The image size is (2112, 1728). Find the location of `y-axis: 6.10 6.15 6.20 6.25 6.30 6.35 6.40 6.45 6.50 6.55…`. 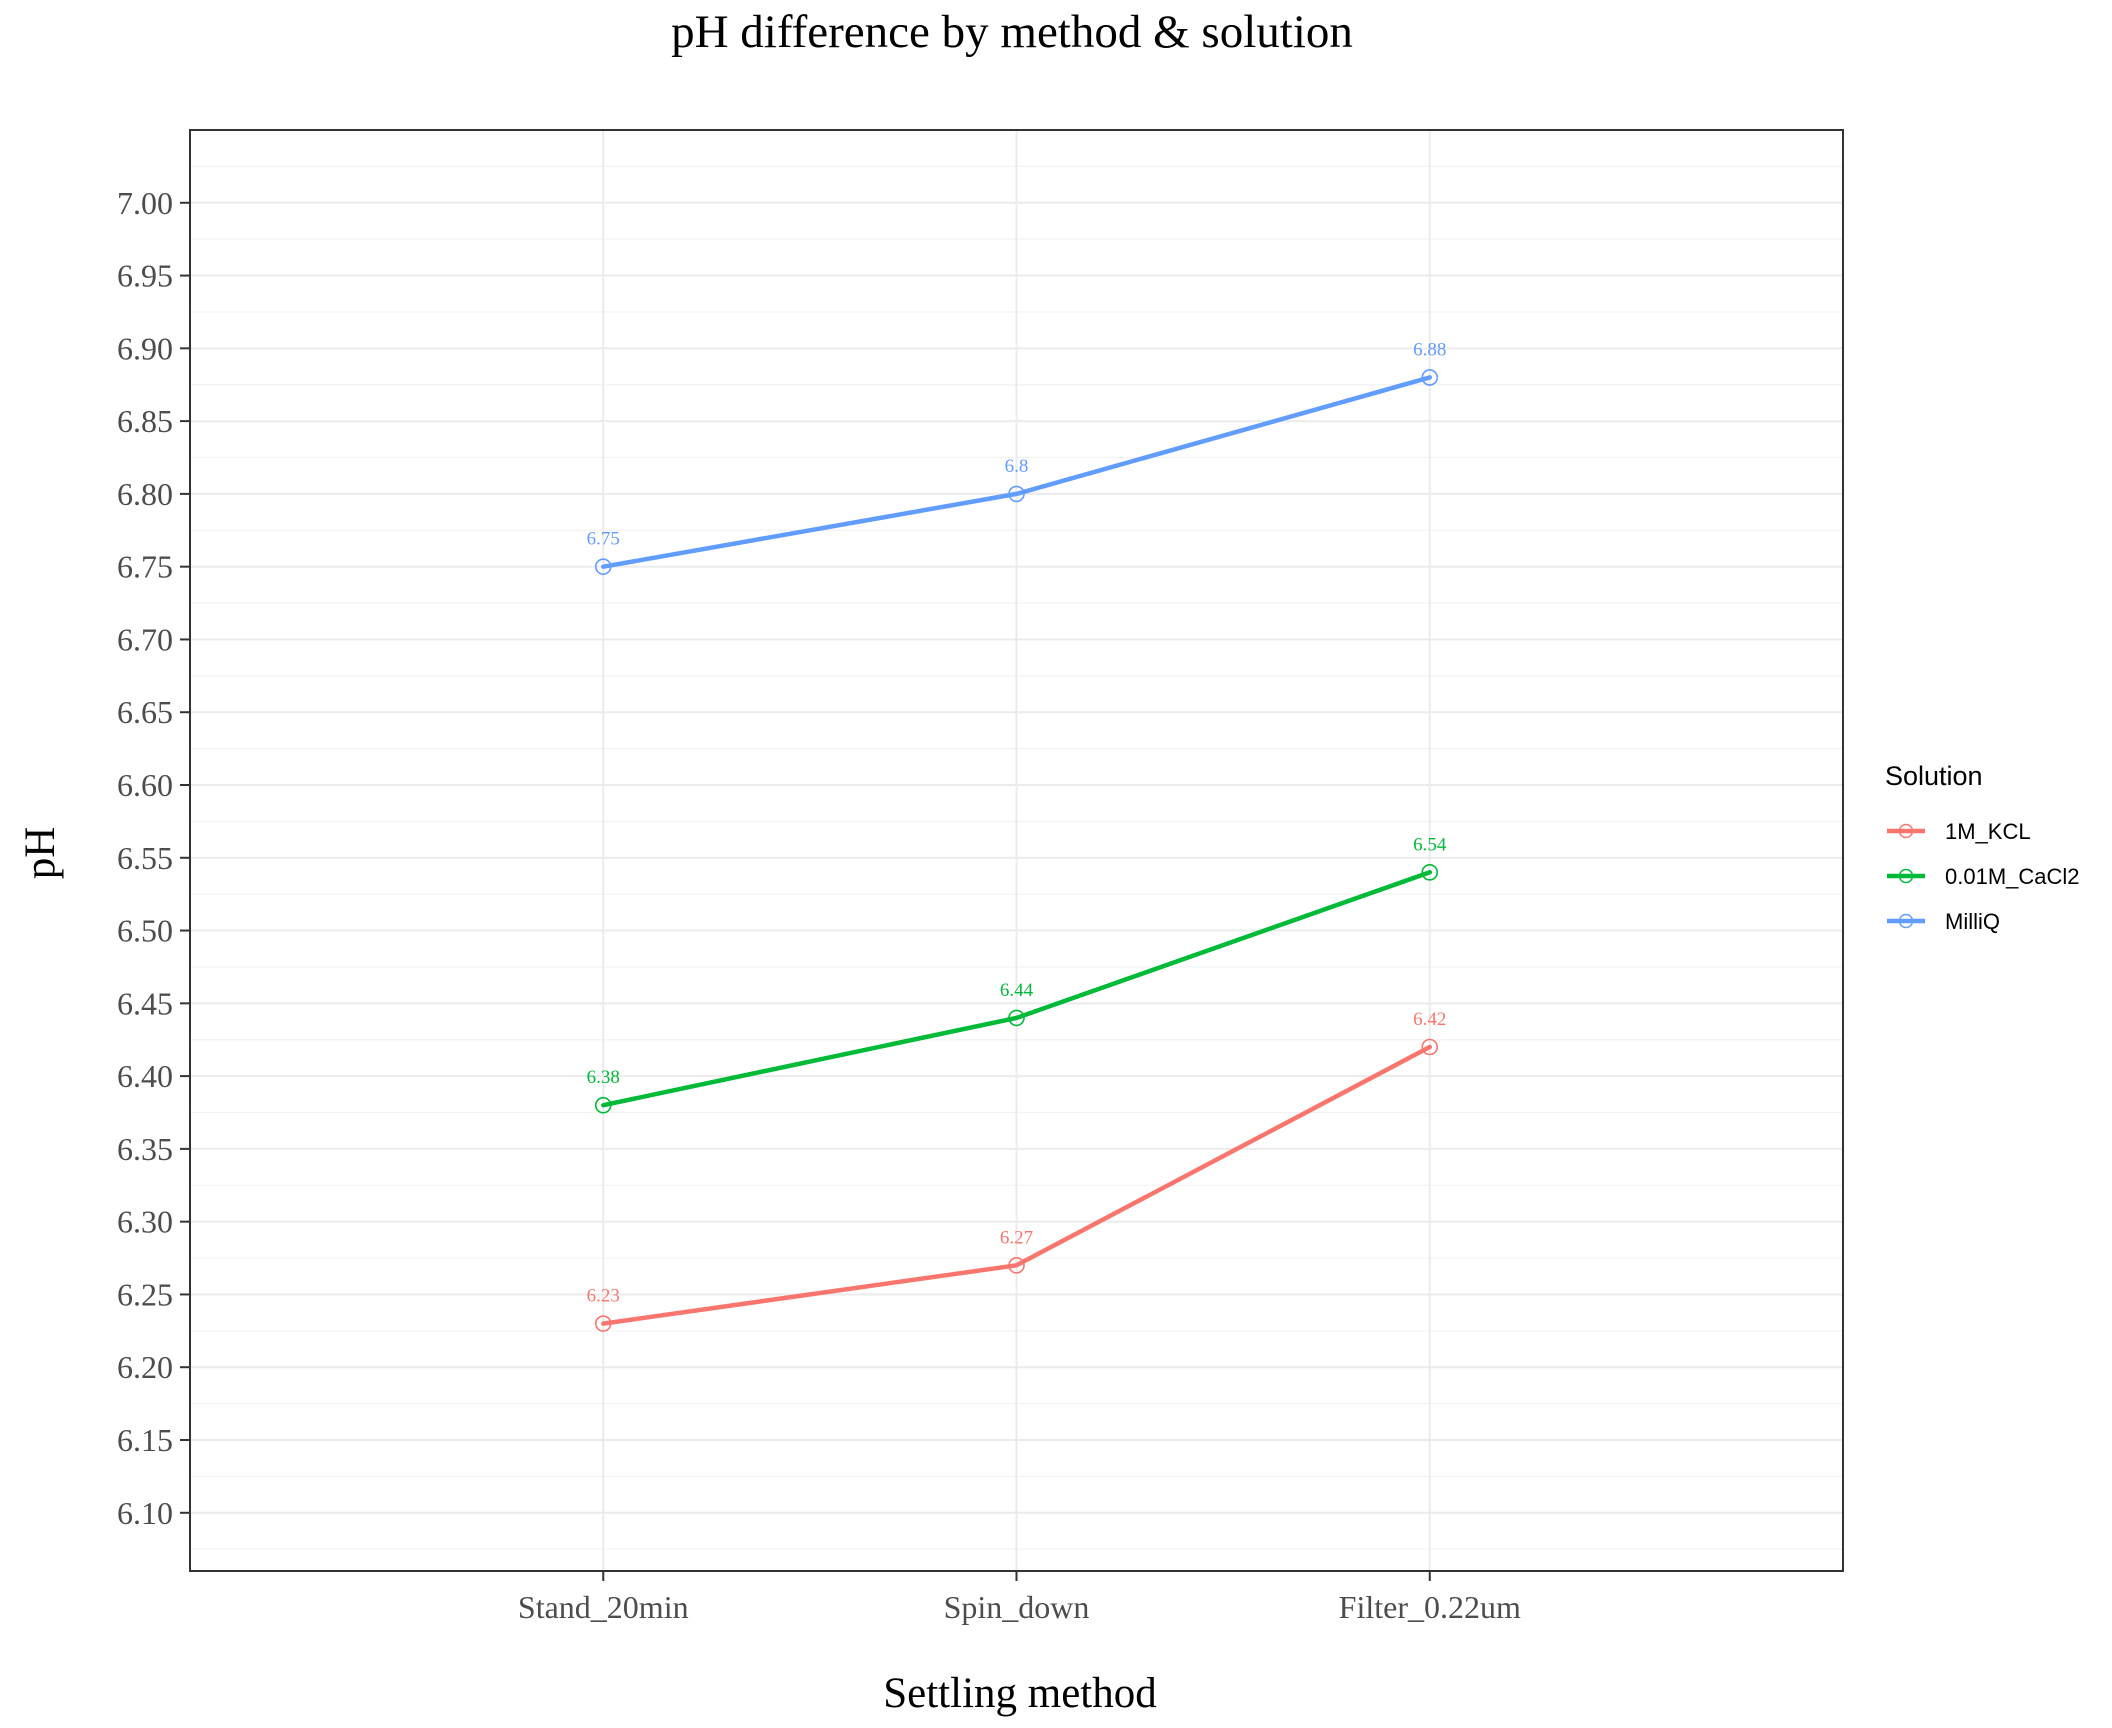

y-axis: 6.10 6.15 6.20 6.25 6.30 6.35 6.40 6.45 6.50 6.55… is located at coordinates (153, 858).